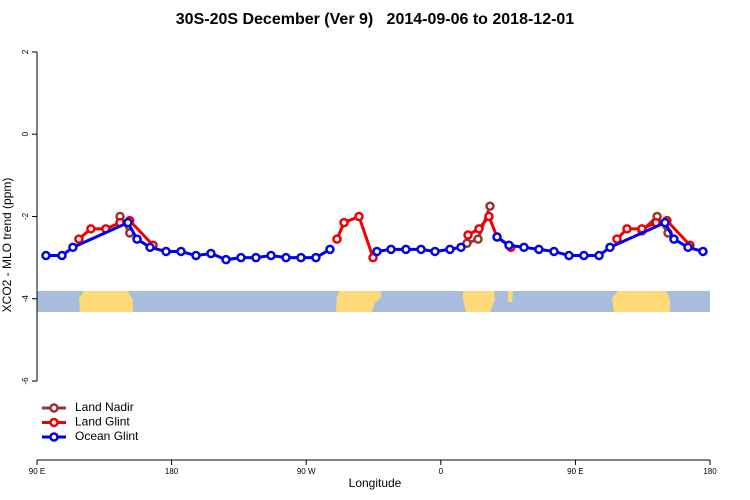  Describe the element at coordinates (25, 51) in the screenshot. I see `y-tick-label: 2` at that location.